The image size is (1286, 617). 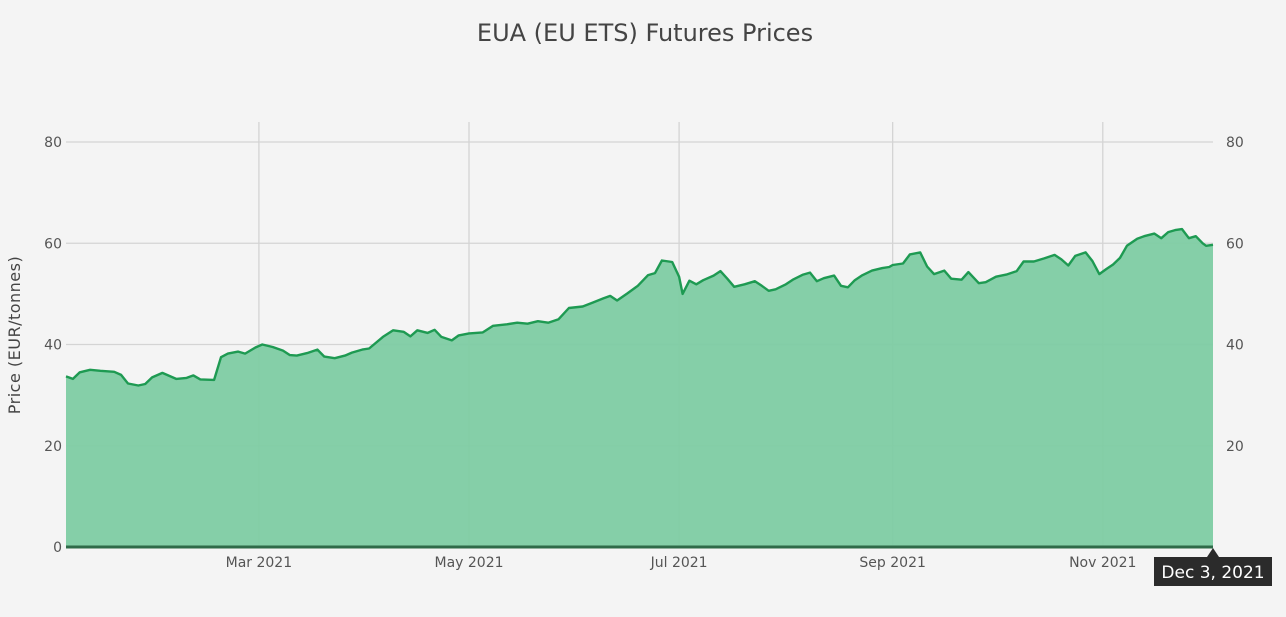 What do you see at coordinates (679, 563) in the screenshot?
I see `x-tick-label: Jul 2021` at bounding box center [679, 563].